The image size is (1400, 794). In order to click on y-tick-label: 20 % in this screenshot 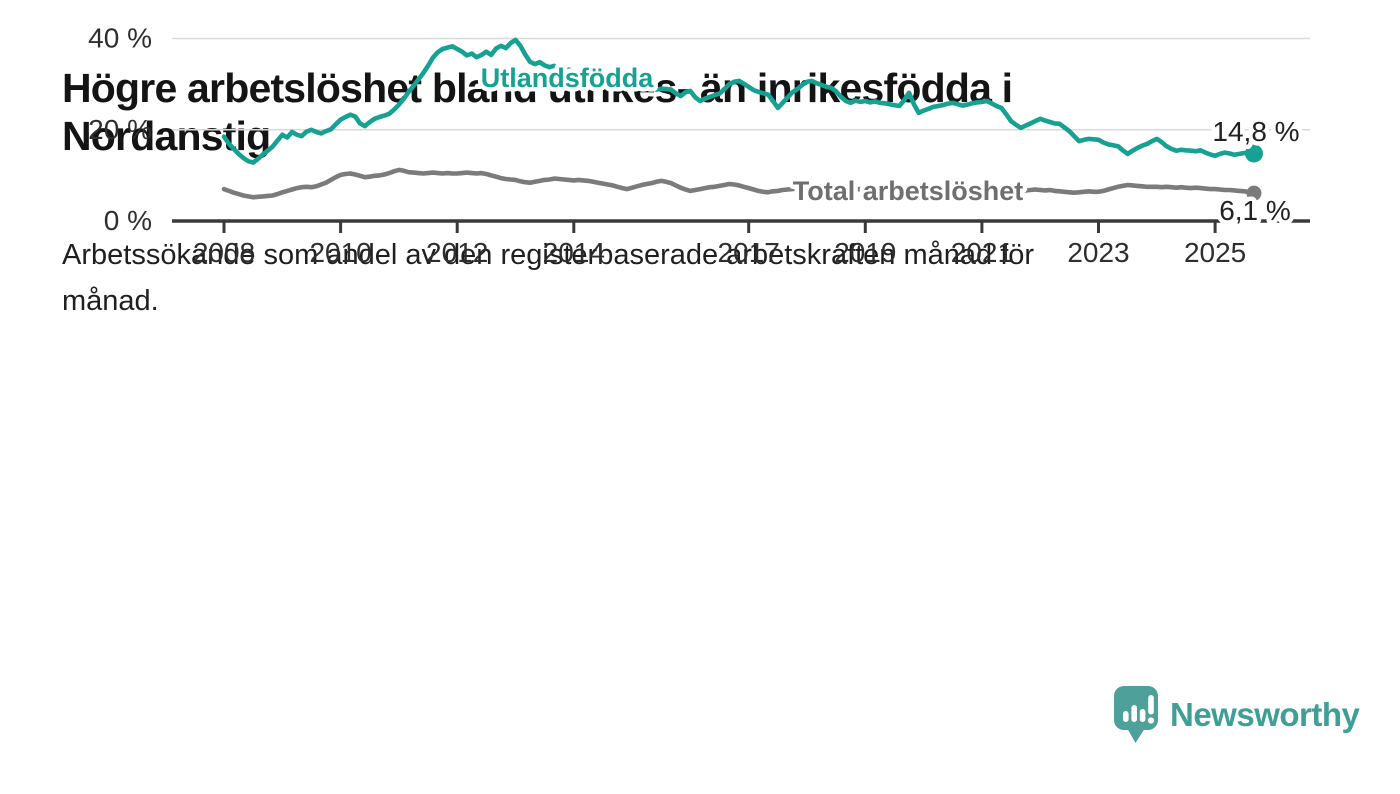, I will do `click(120, 129)`.